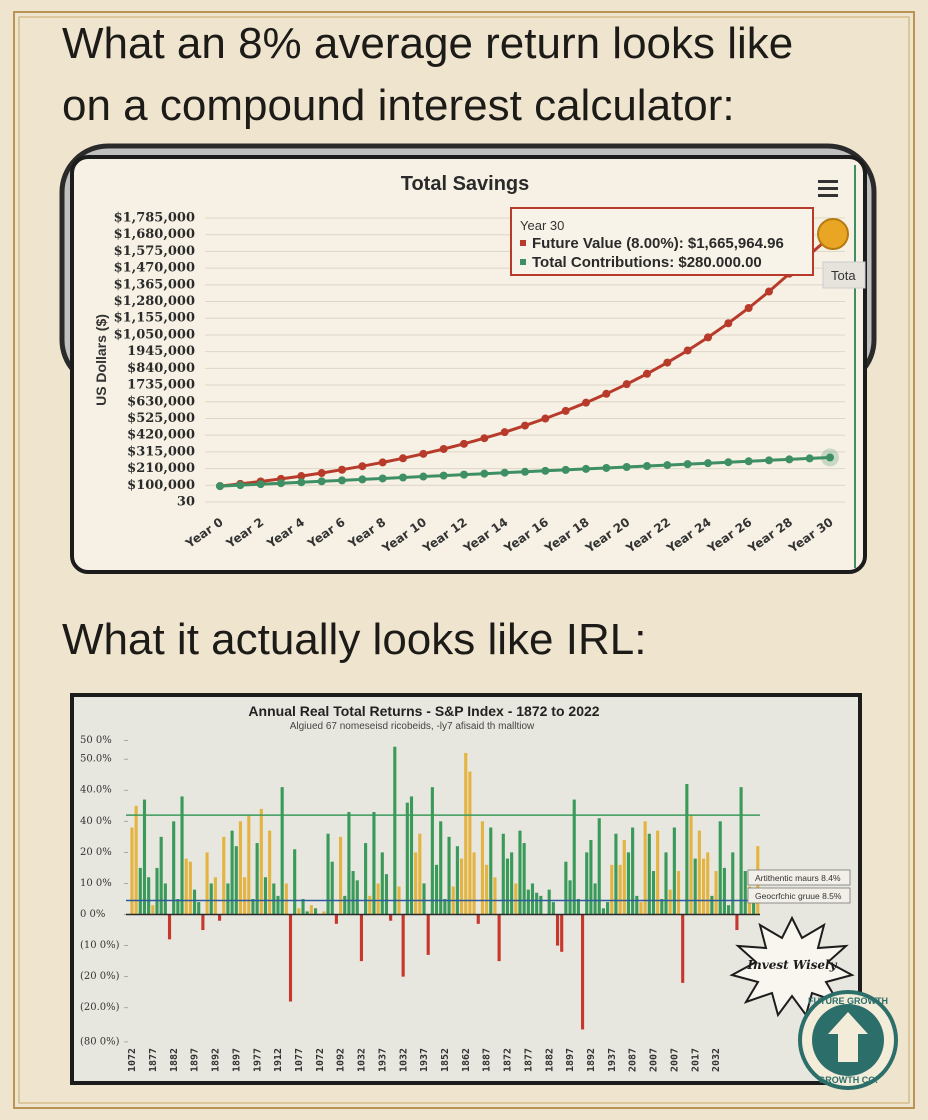  What do you see at coordinates (354, 639) in the screenshot?
I see `subheadline: What it actually looks like IRL:` at bounding box center [354, 639].